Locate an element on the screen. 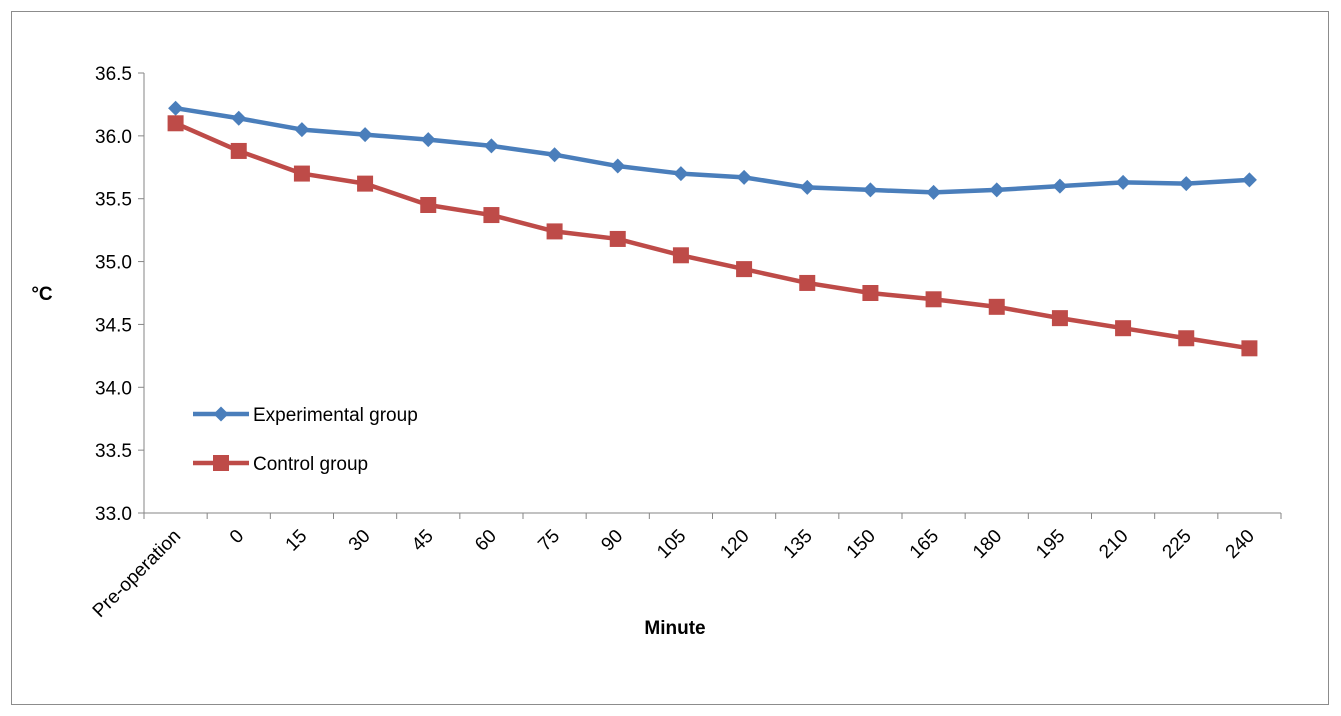  x-tick-label: 210 is located at coordinates (1113, 544).